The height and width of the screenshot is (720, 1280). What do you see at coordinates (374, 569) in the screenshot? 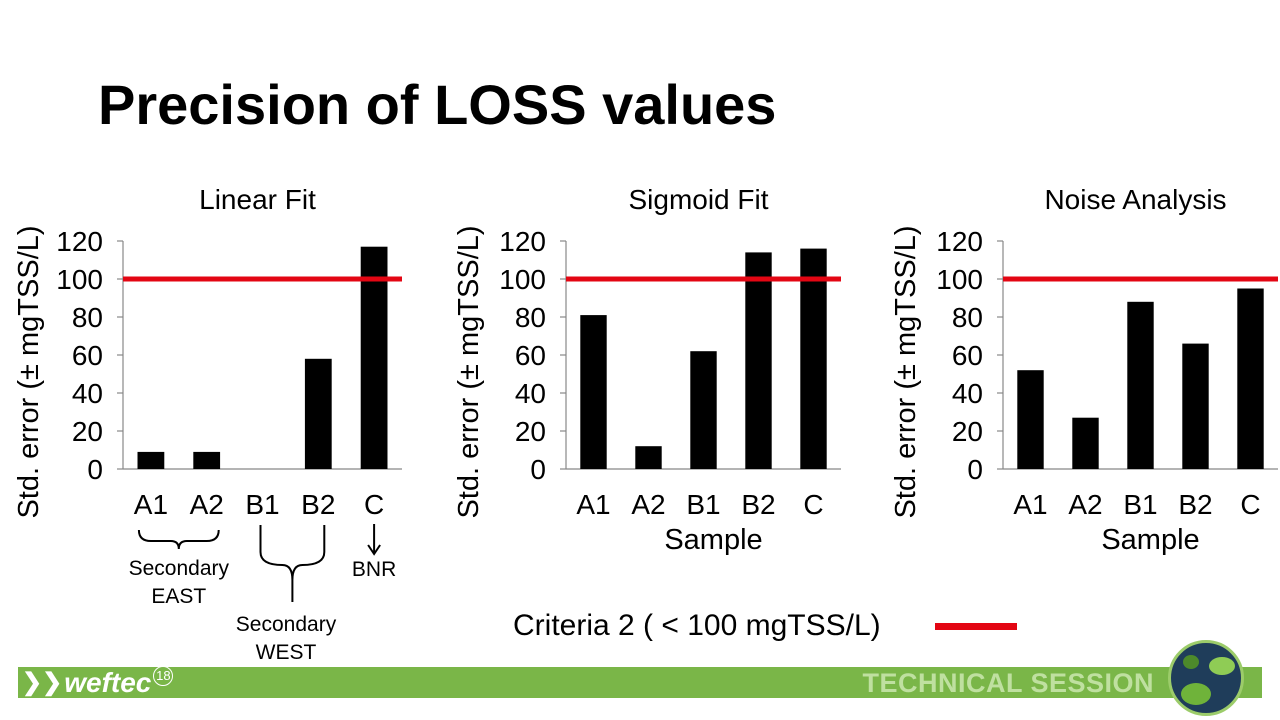
I see `annotation-bnr: BNR` at bounding box center [374, 569].